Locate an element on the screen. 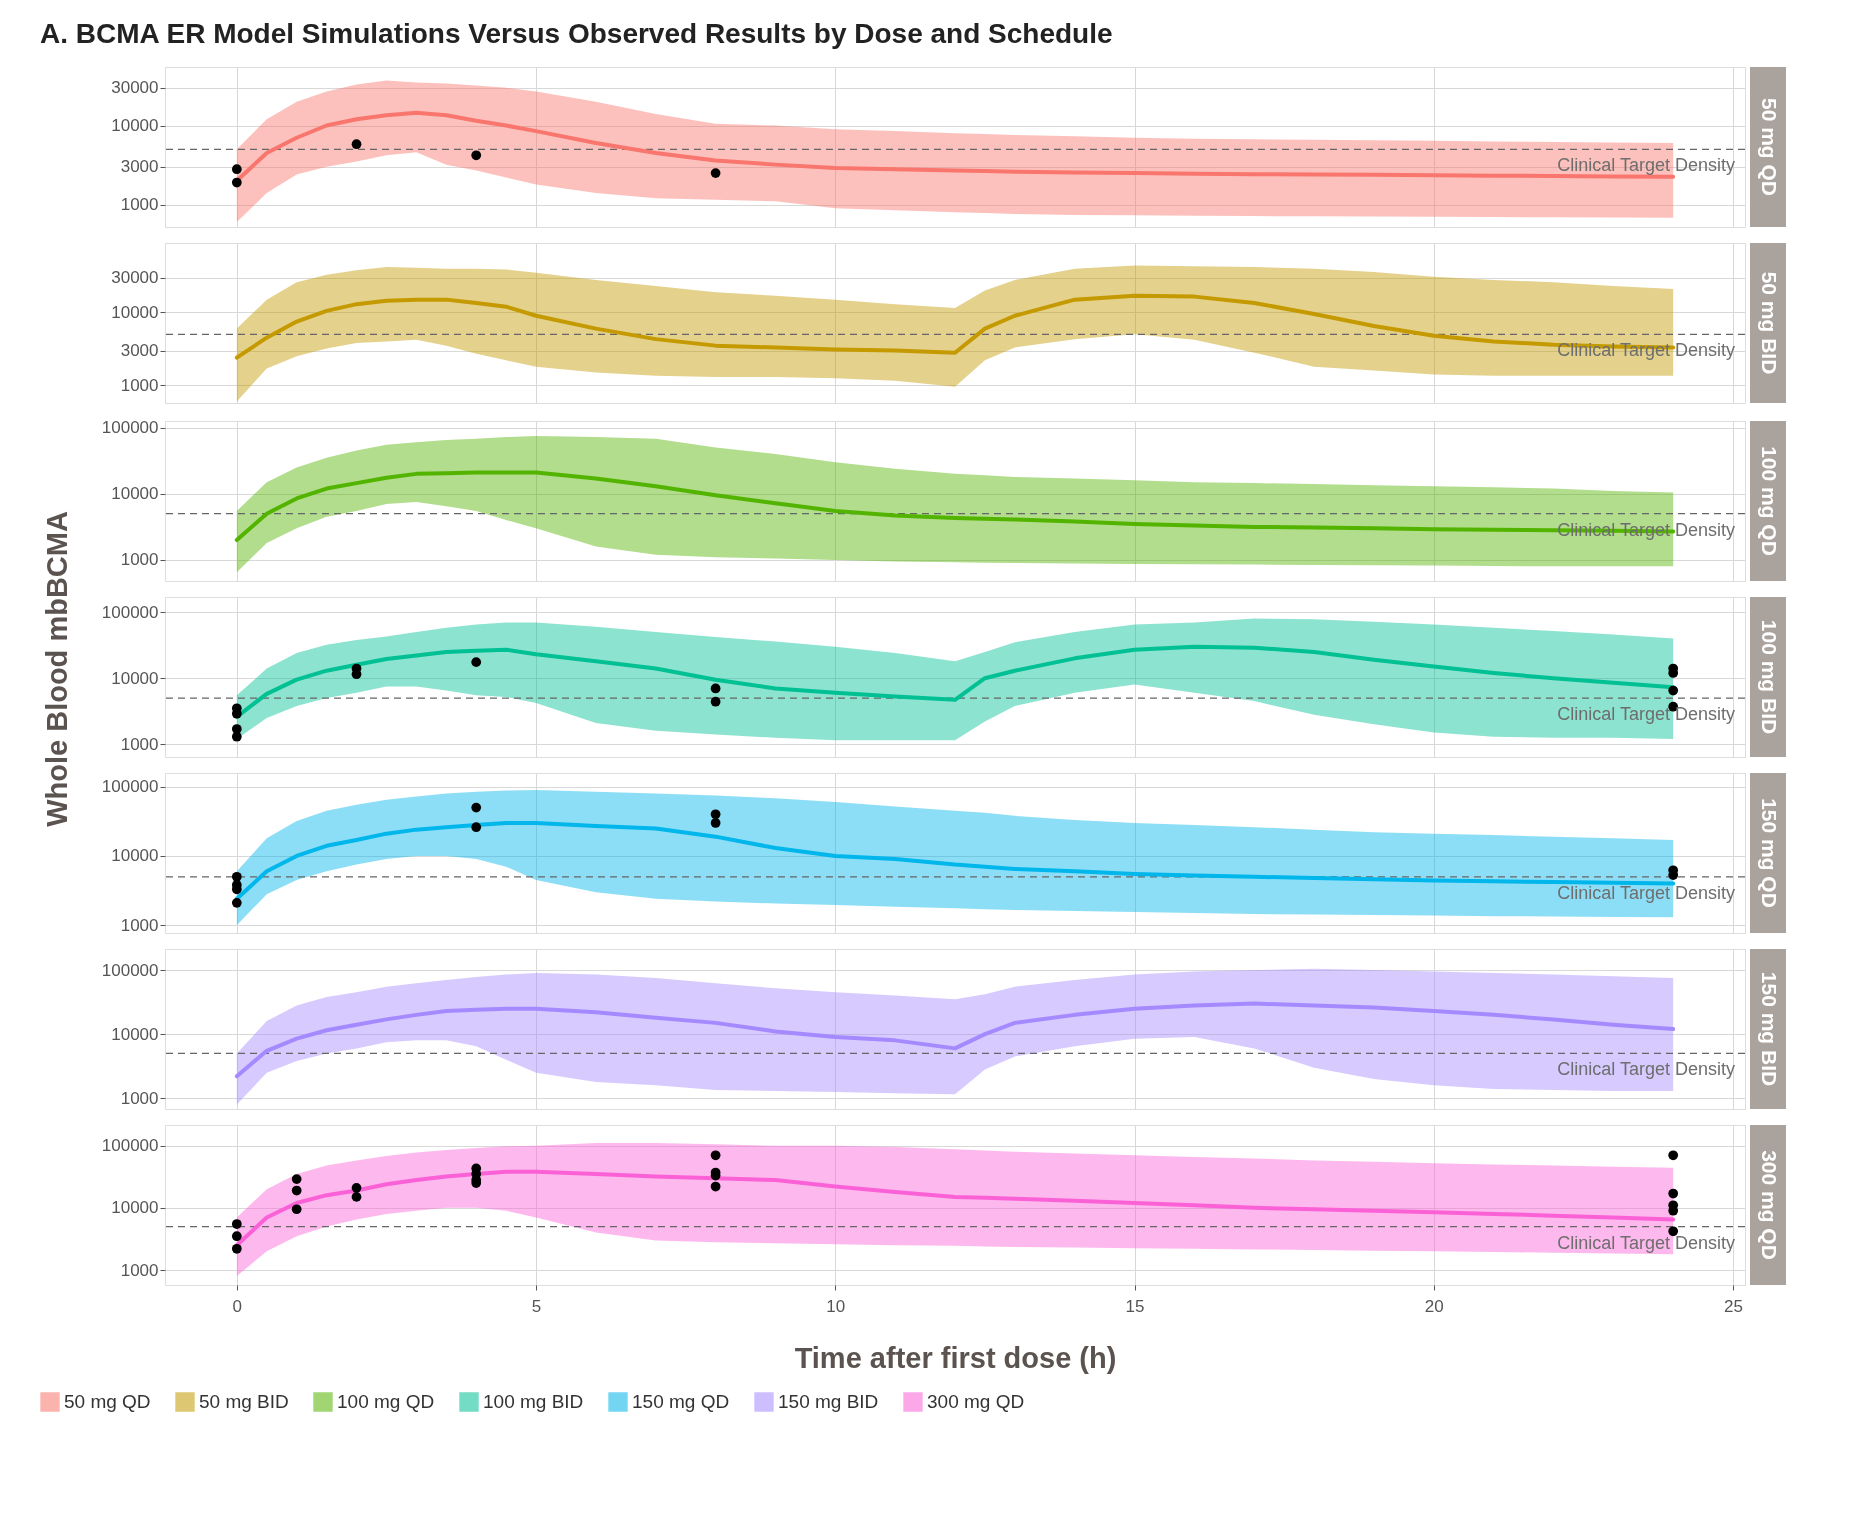  text: 50 mg BID is located at coordinates (1769, 323).